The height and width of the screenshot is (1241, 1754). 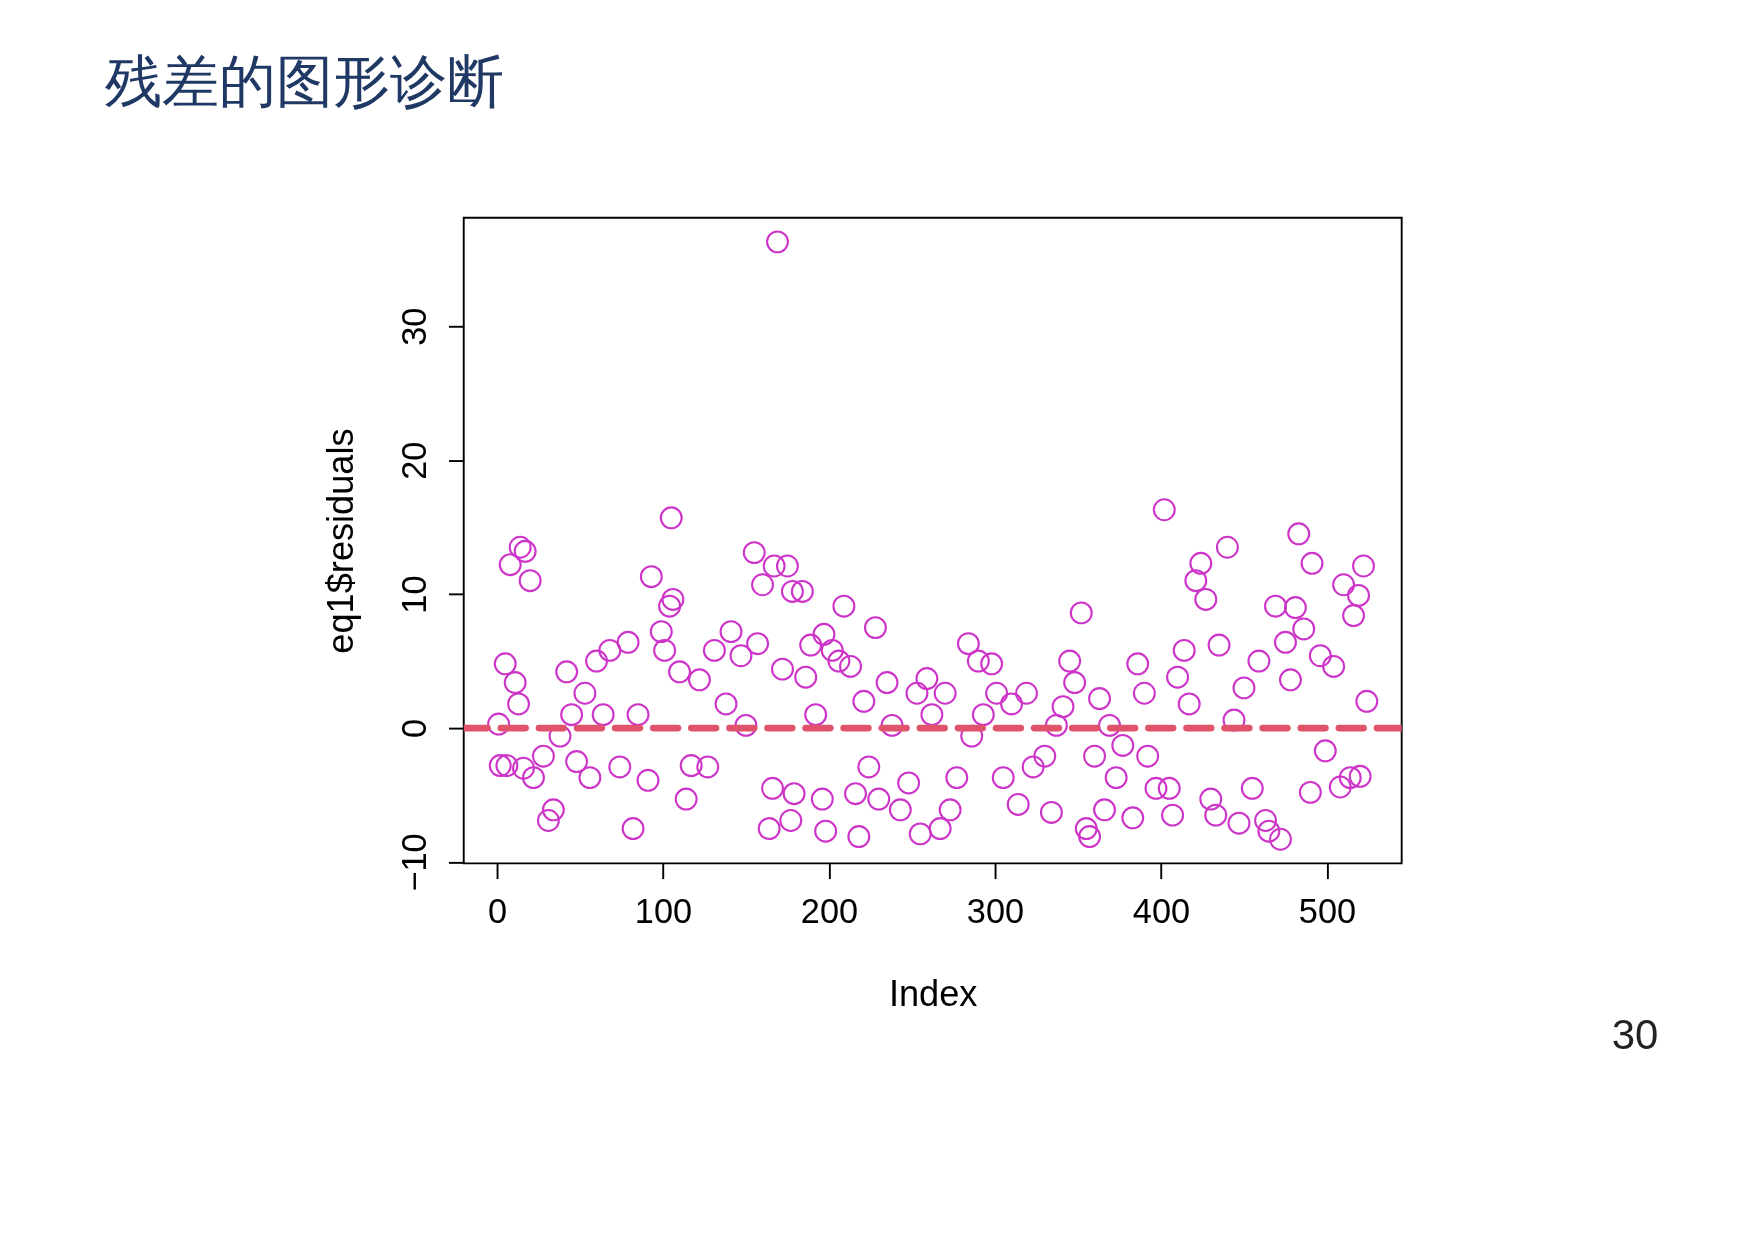 What do you see at coordinates (497, 910) in the screenshot?
I see `x-tick-label: 0` at bounding box center [497, 910].